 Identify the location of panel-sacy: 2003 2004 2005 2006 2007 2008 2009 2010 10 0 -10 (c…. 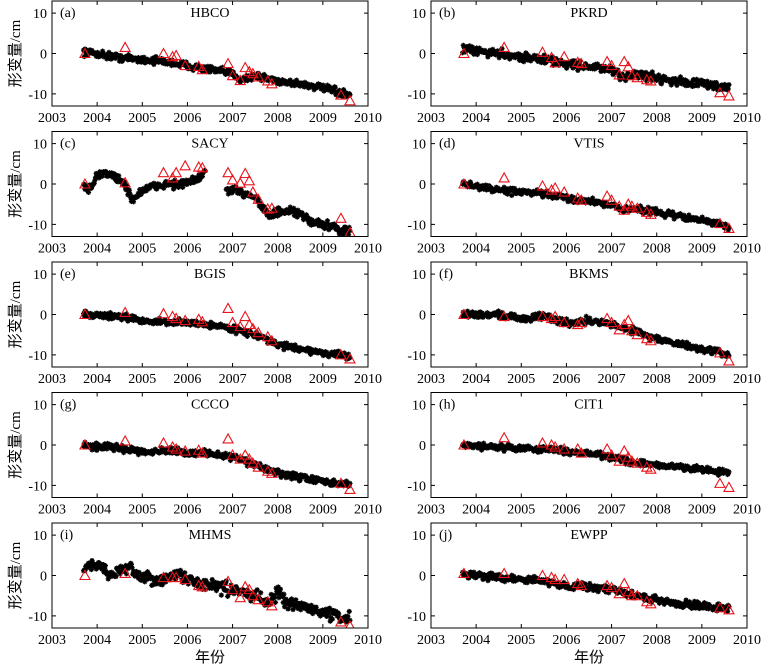
(194, 194).